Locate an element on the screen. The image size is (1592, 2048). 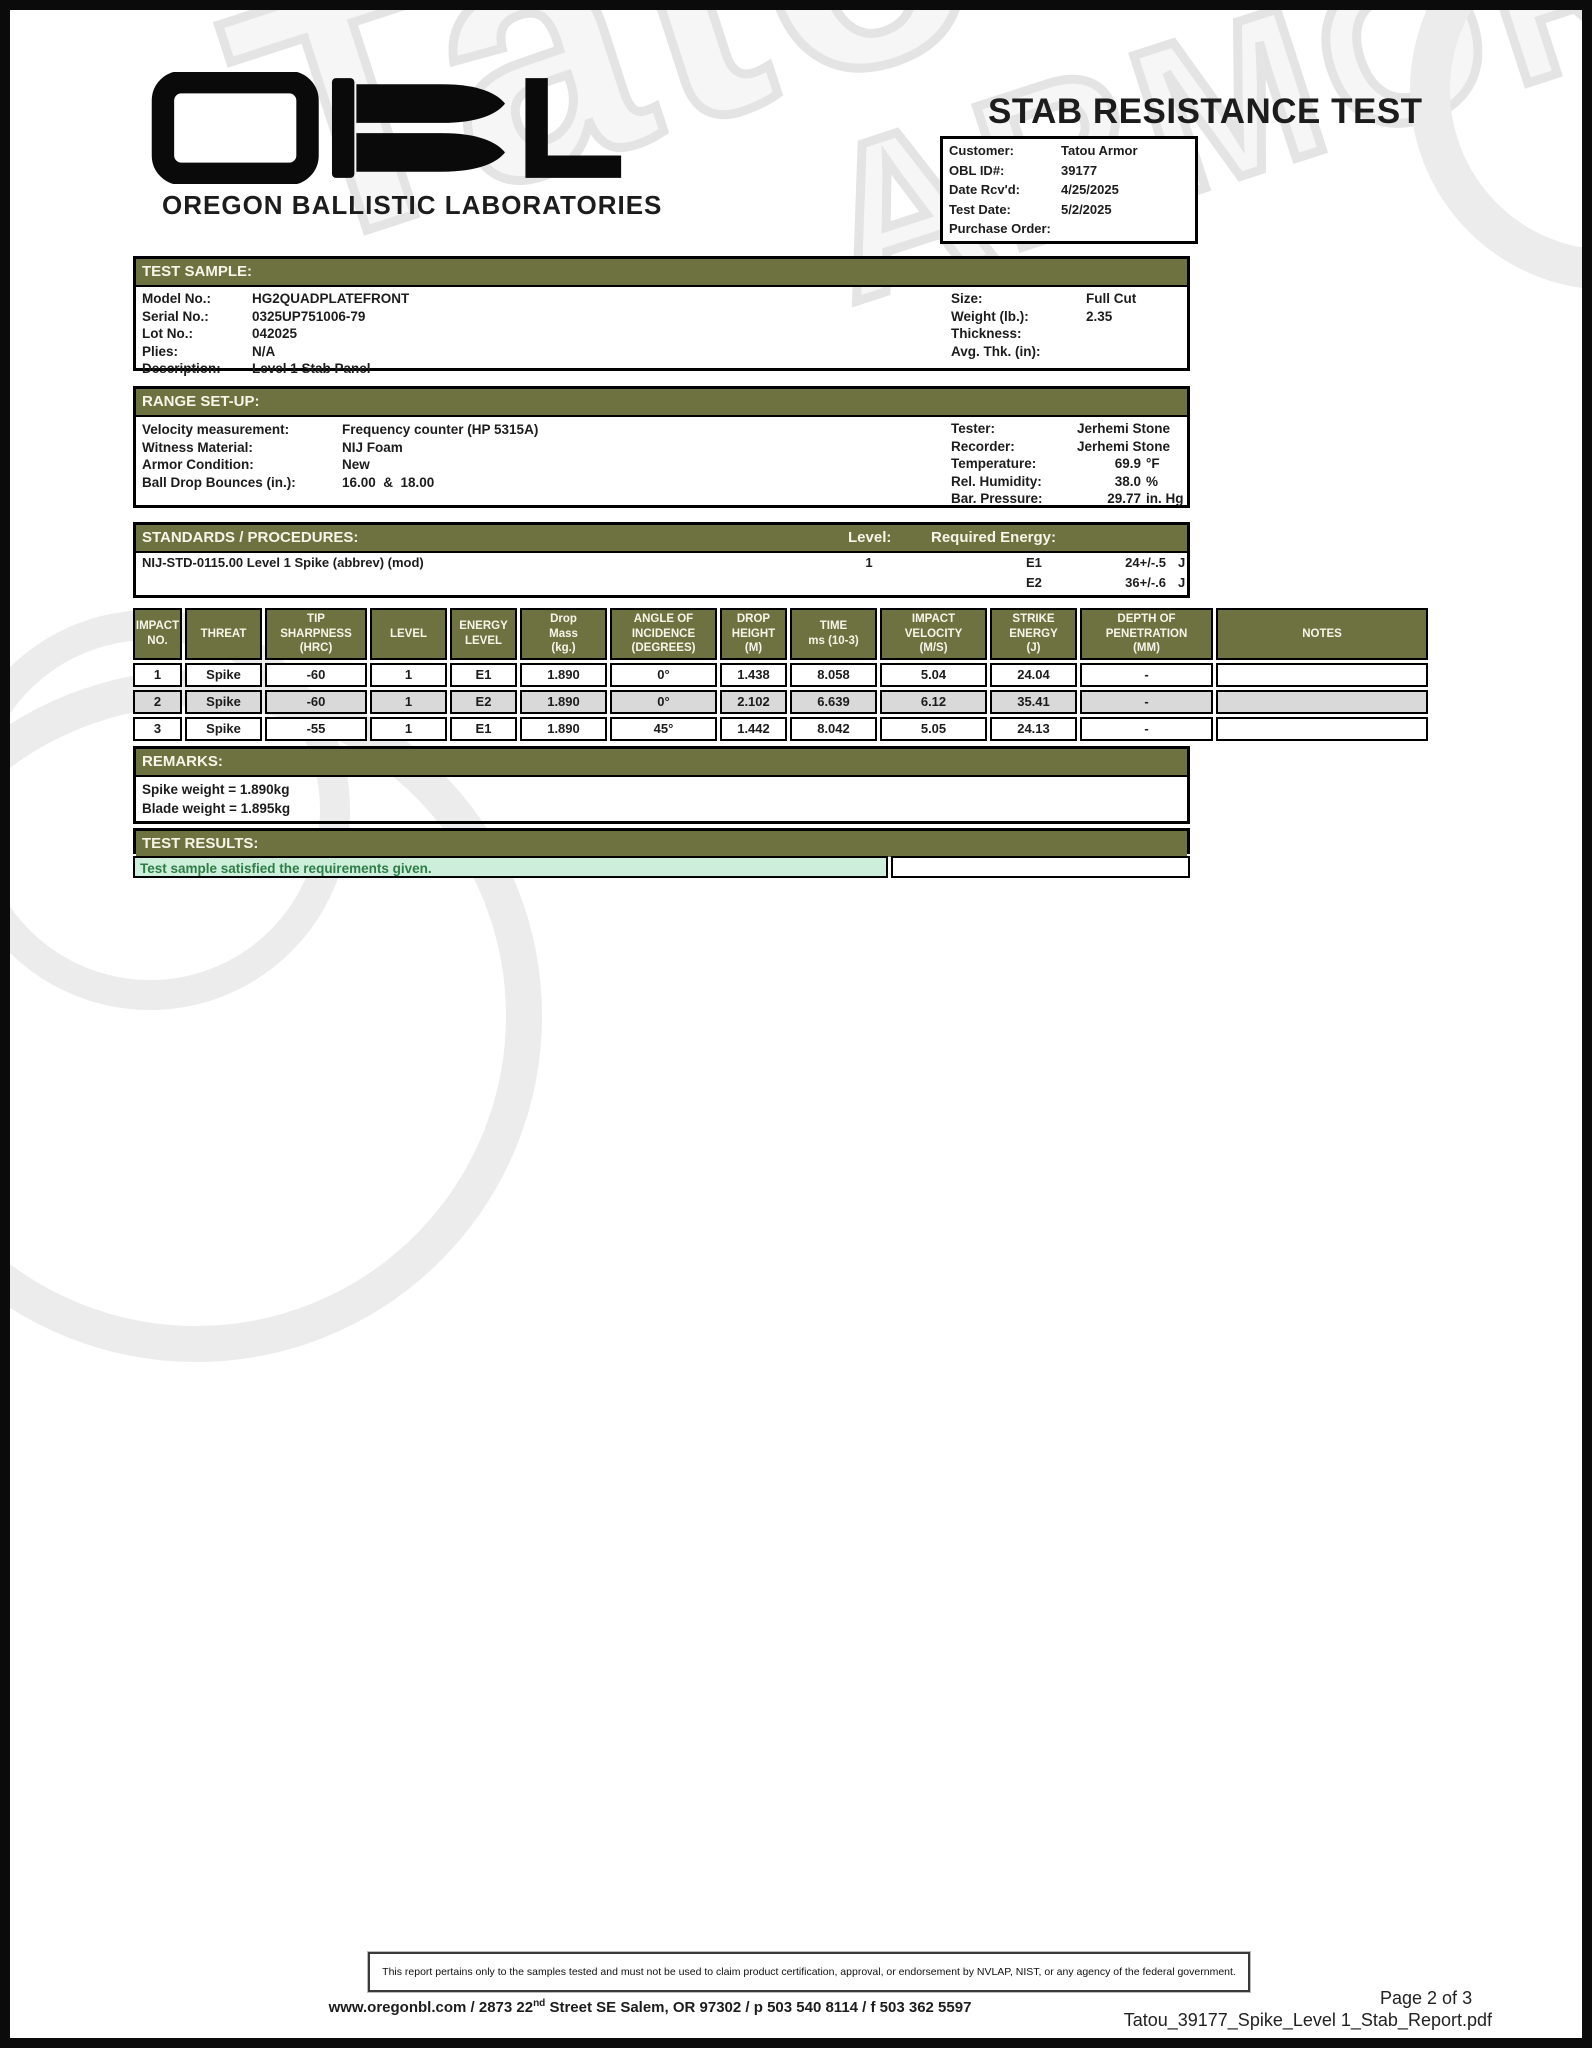
info-row: Date Rcv'd: 4/25/2025 is located at coordinates (1069, 190).